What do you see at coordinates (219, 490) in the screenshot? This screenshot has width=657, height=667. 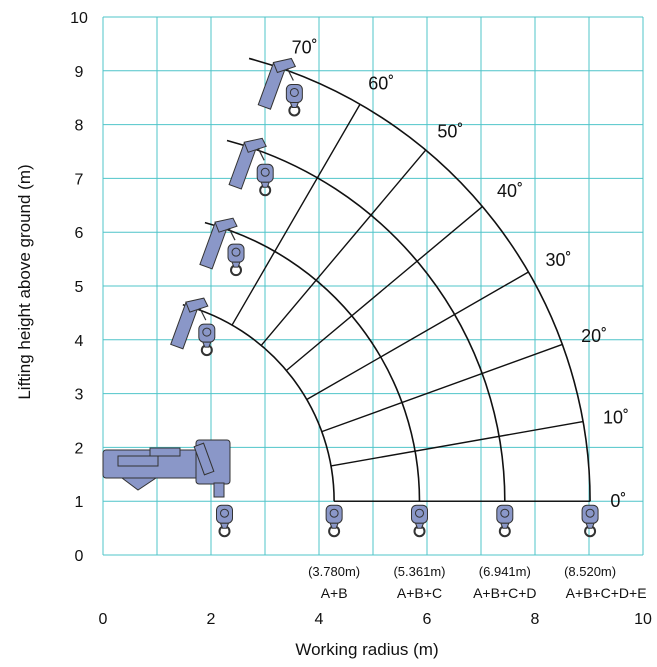 I see `column-hook-block` at bounding box center [219, 490].